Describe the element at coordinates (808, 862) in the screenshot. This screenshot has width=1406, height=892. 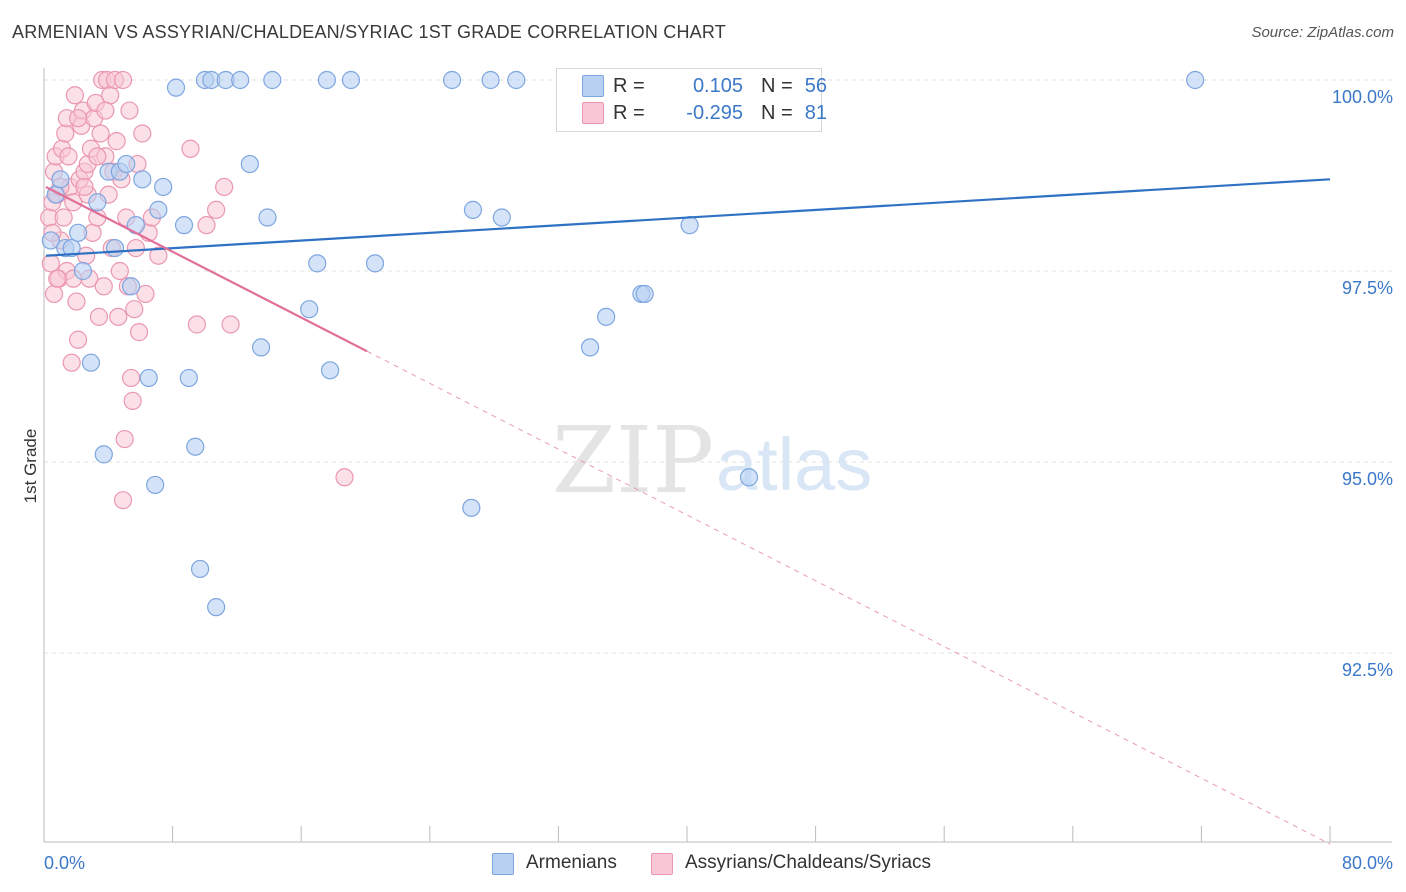
I see `bottom-legend-label: Assyrians/Chaldeans/Syriacs` at that location.